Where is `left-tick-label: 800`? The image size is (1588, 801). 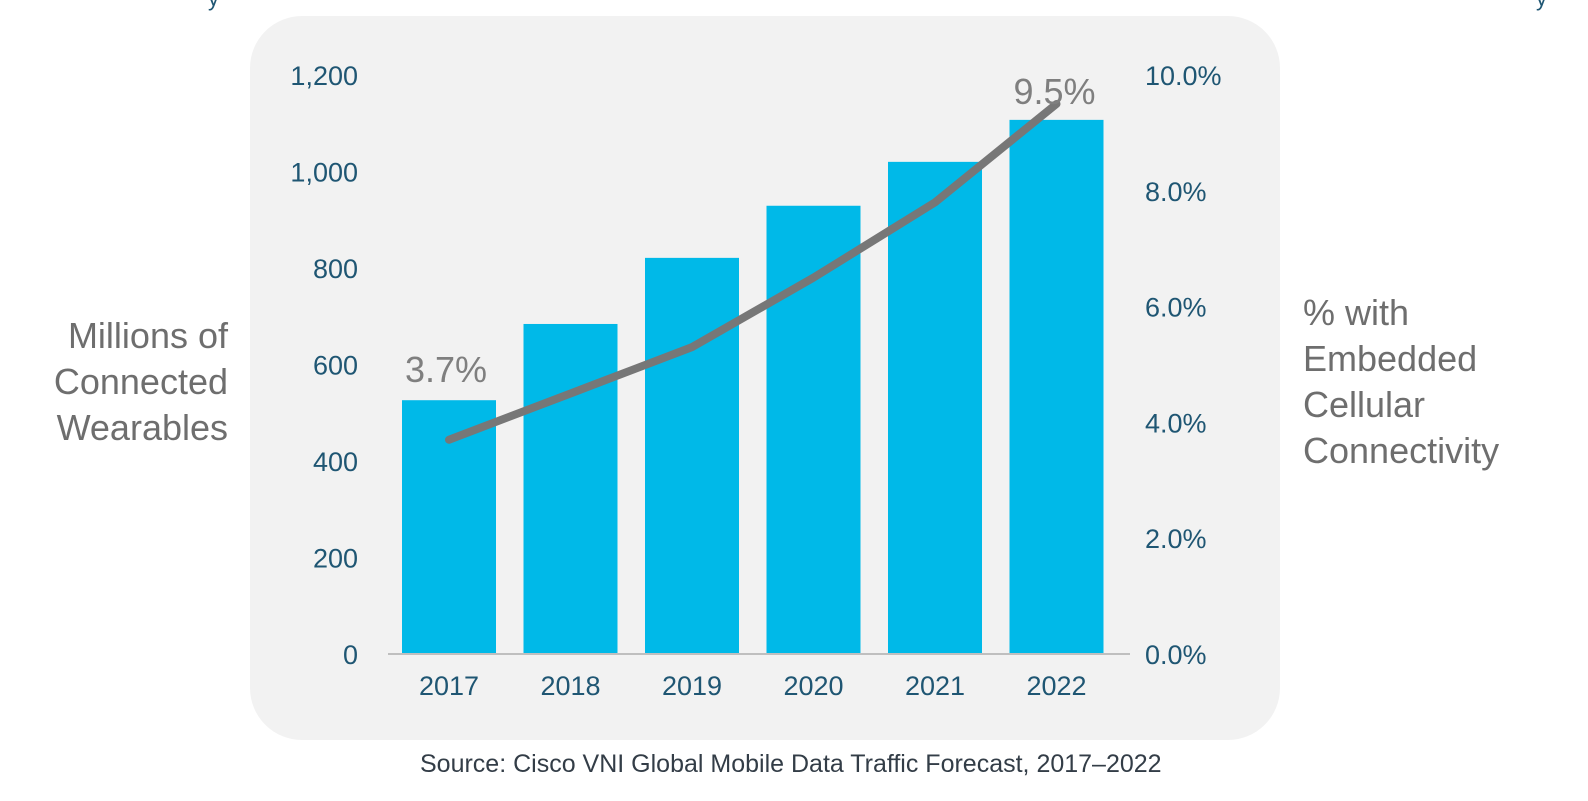 left-tick-label: 800 is located at coordinates (335, 269).